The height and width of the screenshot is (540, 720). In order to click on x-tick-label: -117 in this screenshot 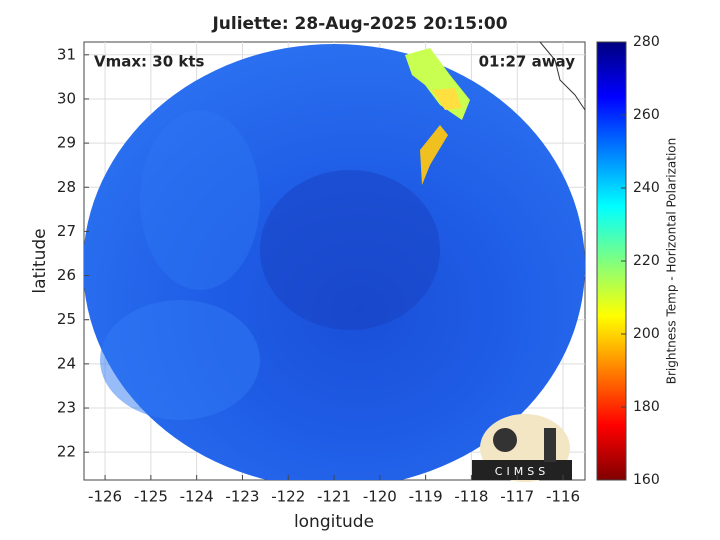, I will do `click(517, 497)`.